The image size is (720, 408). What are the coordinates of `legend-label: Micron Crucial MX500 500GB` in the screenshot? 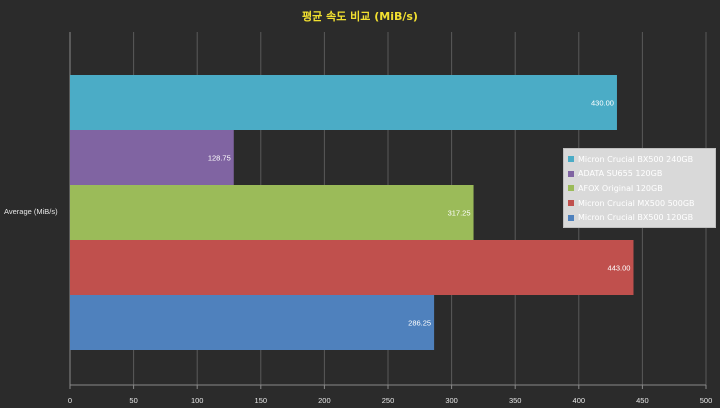 It's located at (636, 203).